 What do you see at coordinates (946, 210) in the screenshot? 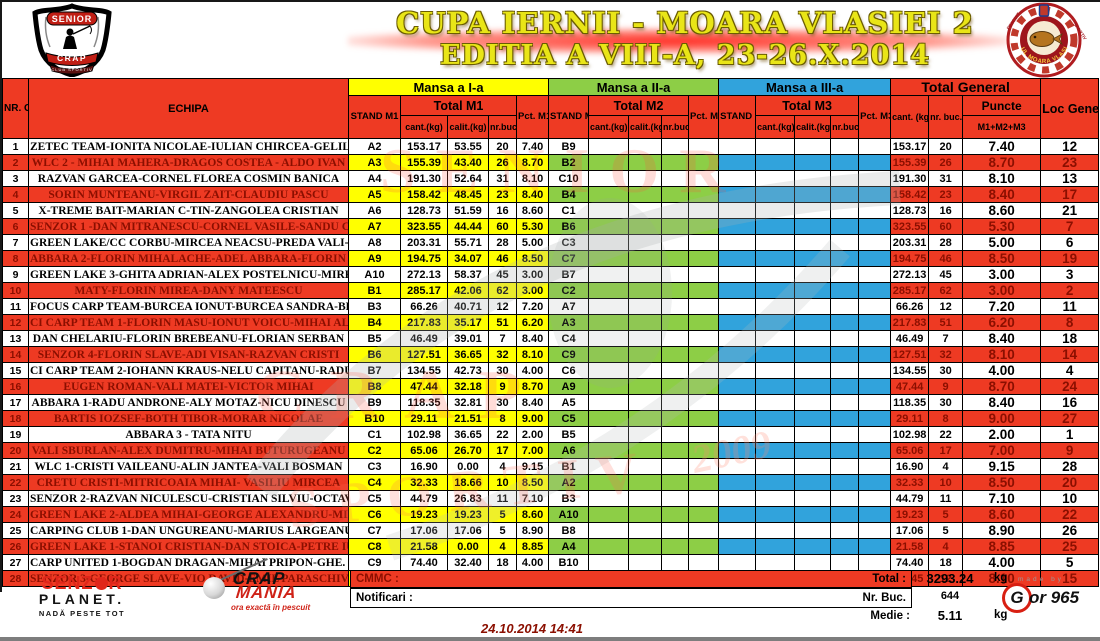
I see `cell-tg-nrbuc: 16` at bounding box center [946, 210].